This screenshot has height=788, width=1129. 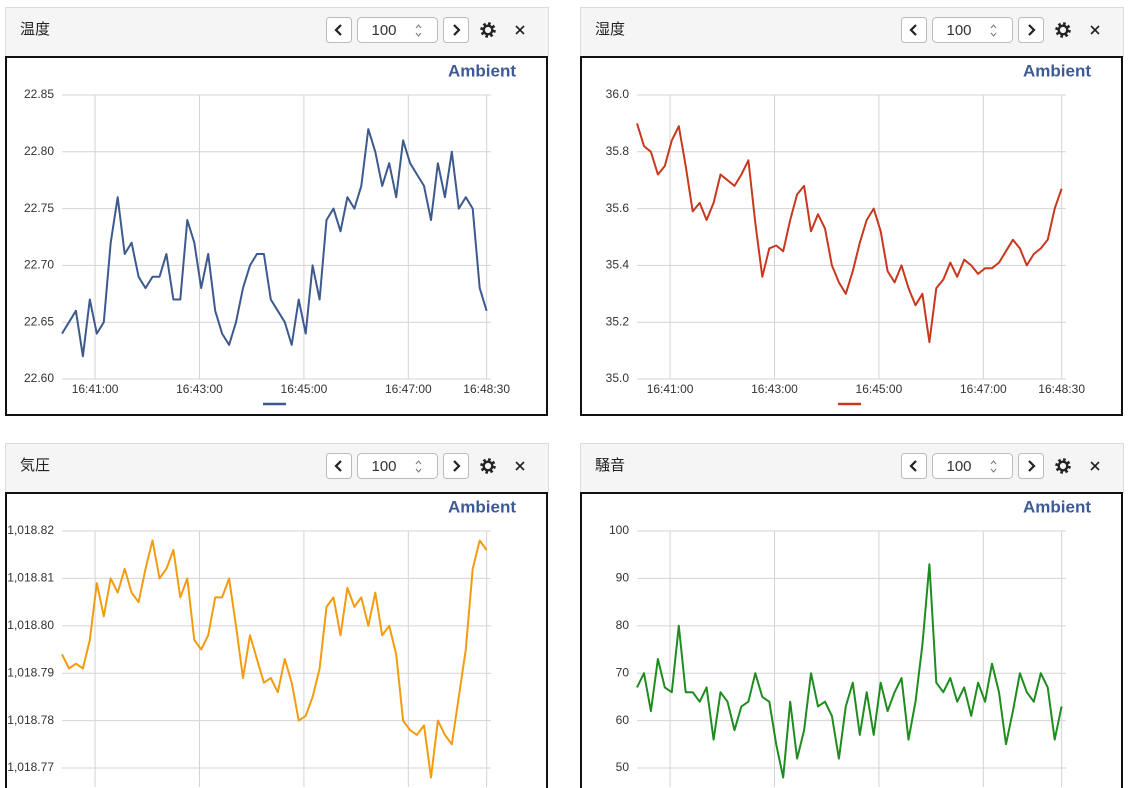 What do you see at coordinates (39, 151) in the screenshot?
I see `y-tick-label: 22.80` at bounding box center [39, 151].